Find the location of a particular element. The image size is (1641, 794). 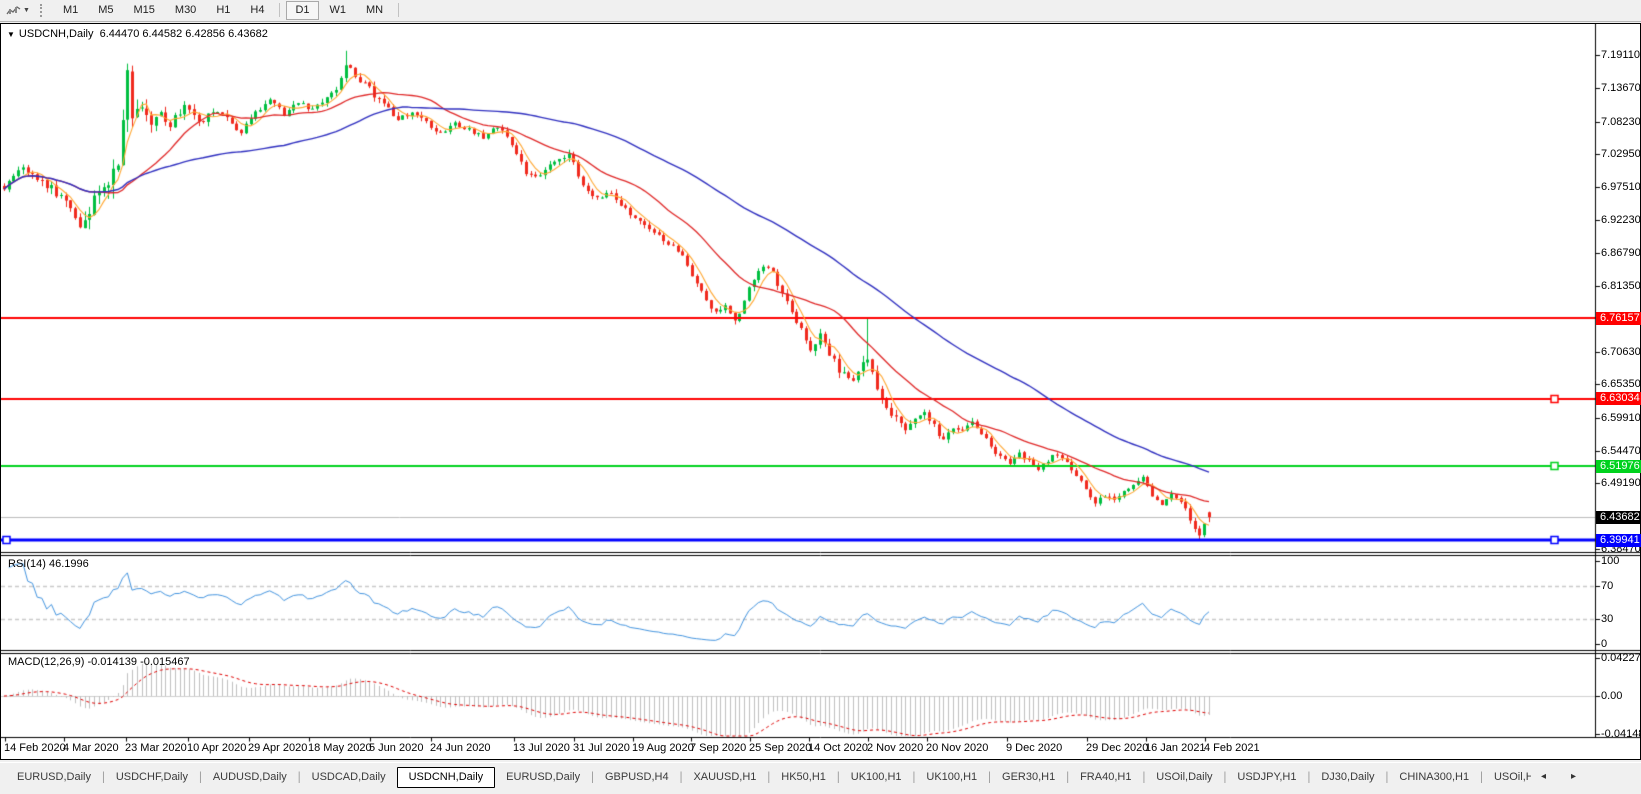

timeframe-button-m5: M5 is located at coordinates (106, 10).